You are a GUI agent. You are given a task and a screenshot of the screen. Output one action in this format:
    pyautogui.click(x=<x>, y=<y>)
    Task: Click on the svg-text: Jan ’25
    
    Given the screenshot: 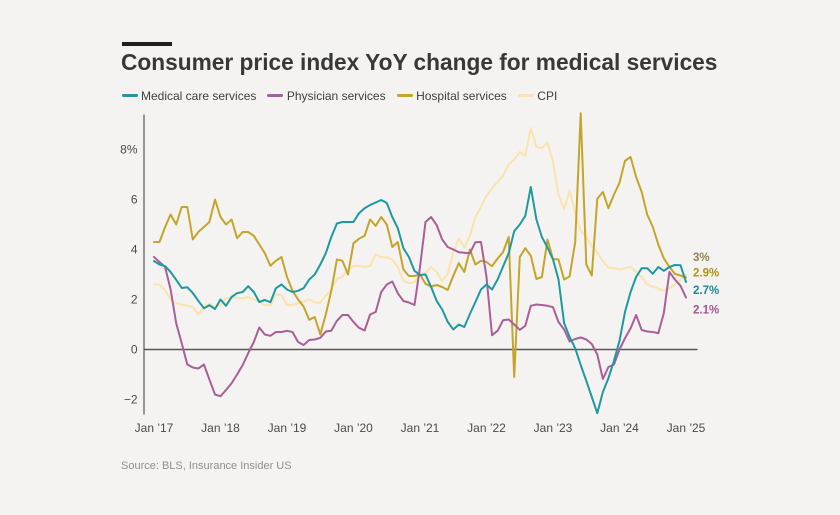 What is the action you would take?
    pyautogui.click(x=686, y=428)
    